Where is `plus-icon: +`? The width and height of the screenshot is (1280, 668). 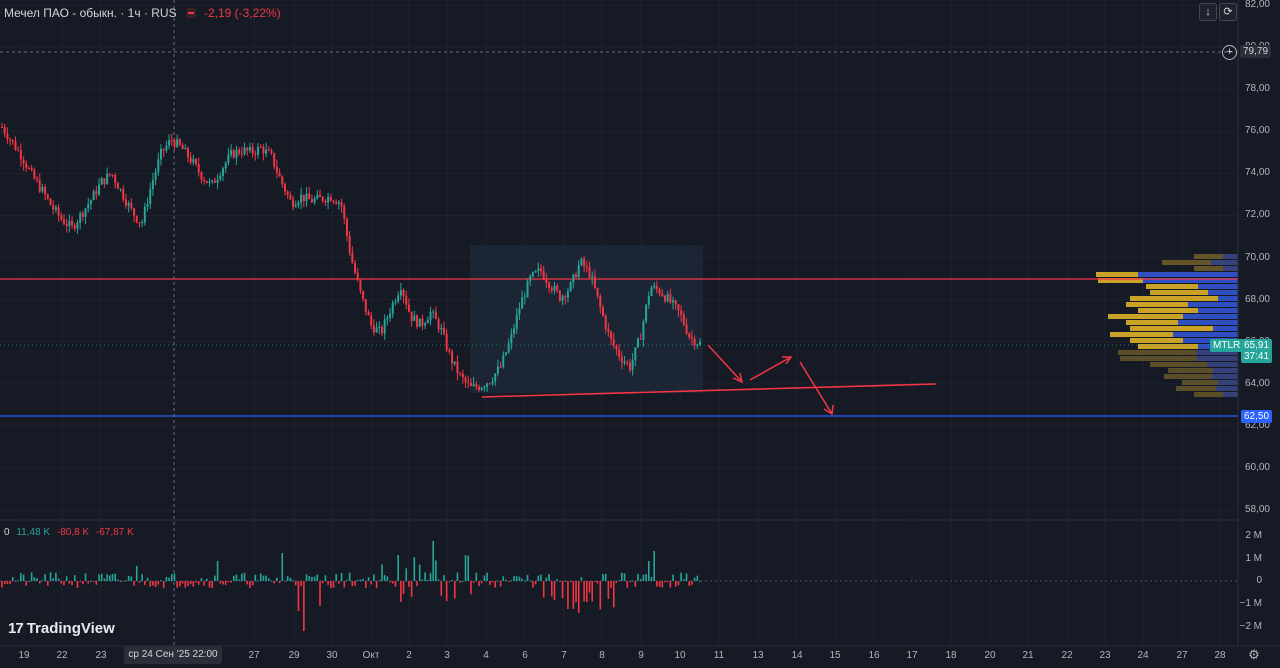
plus-icon: + is located at coordinates (1229, 52).